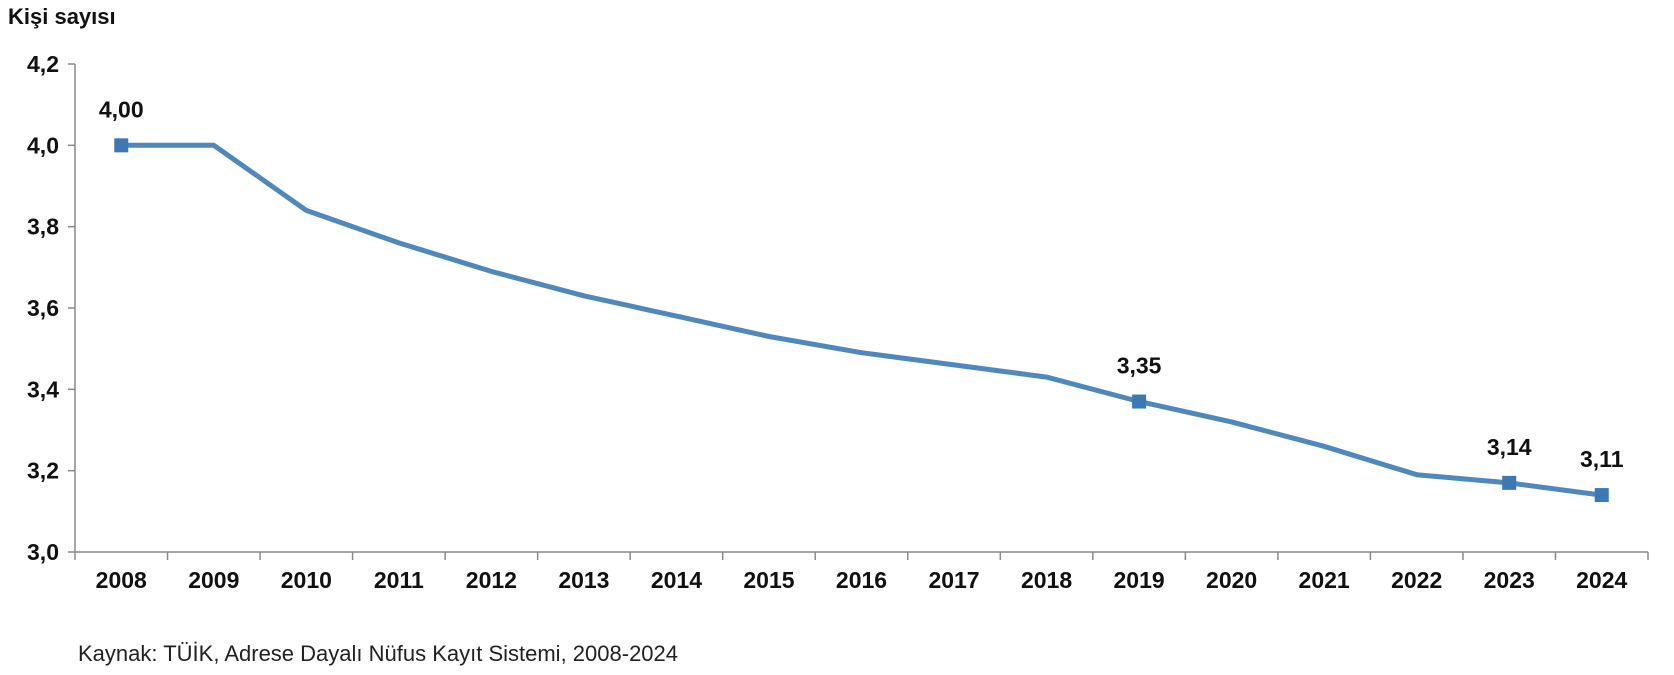  Describe the element at coordinates (399, 580) in the screenshot. I see `x-tick-label: 2011` at that location.